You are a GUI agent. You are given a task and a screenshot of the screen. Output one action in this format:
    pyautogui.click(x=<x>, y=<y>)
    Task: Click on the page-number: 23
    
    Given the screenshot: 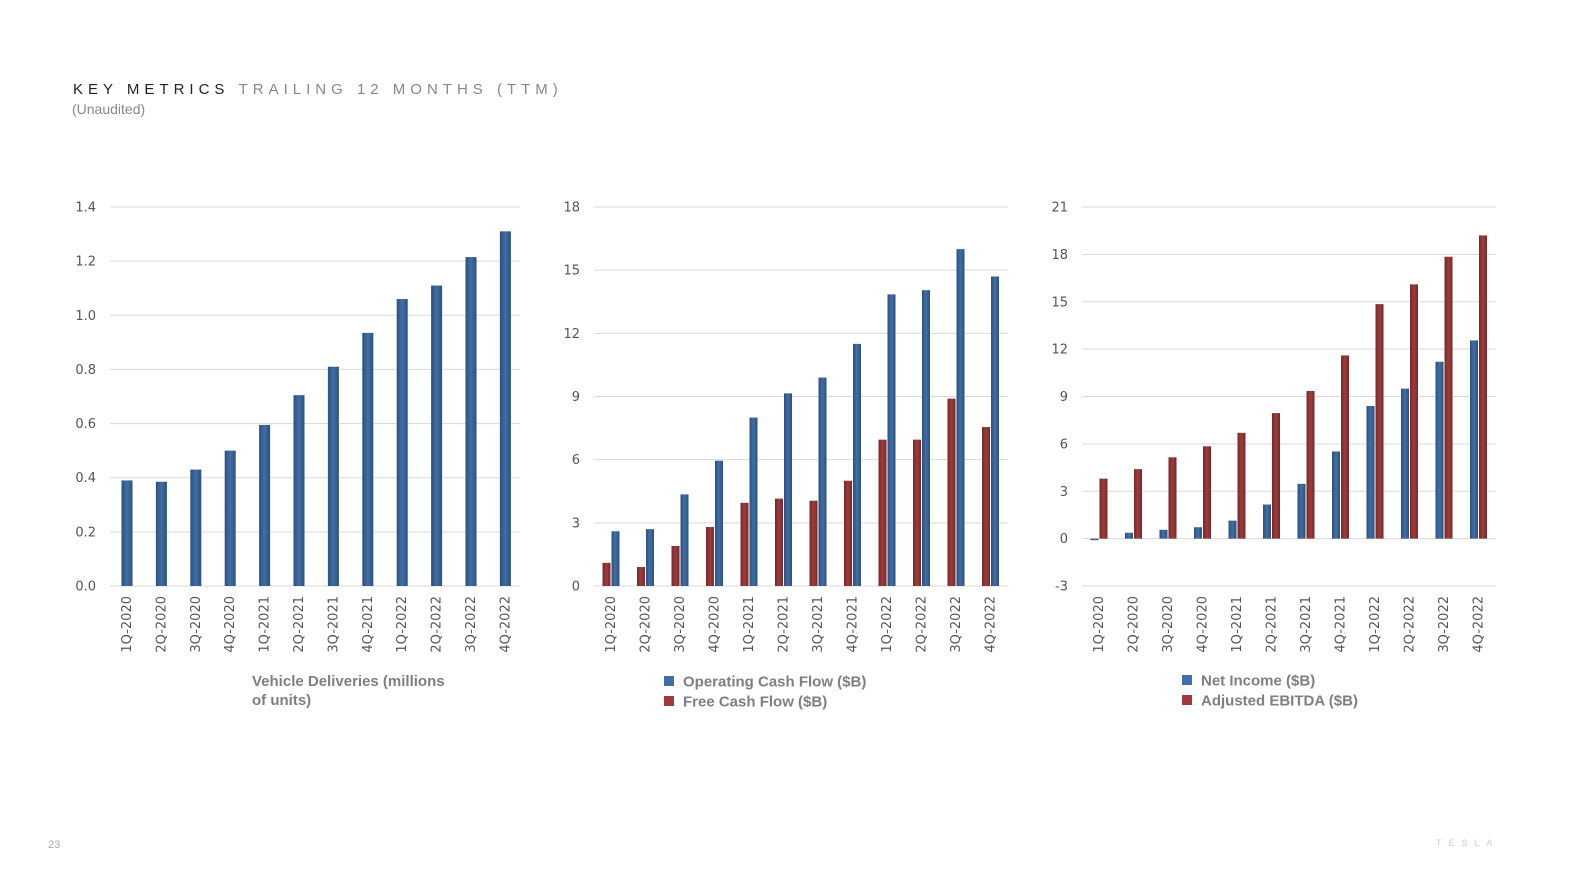 What is the action you would take?
    pyautogui.click(x=54, y=845)
    